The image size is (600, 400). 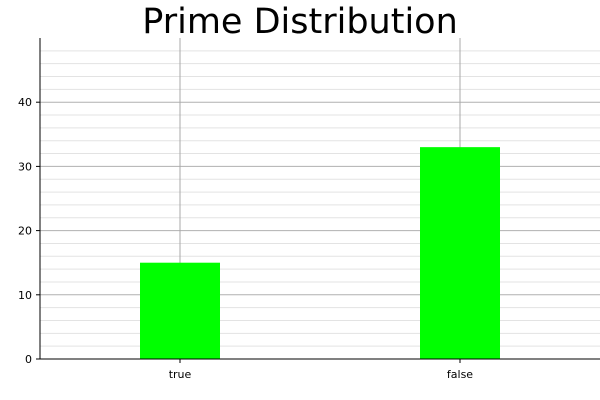 I want to click on y-tick-label: 20, so click(x=25, y=231).